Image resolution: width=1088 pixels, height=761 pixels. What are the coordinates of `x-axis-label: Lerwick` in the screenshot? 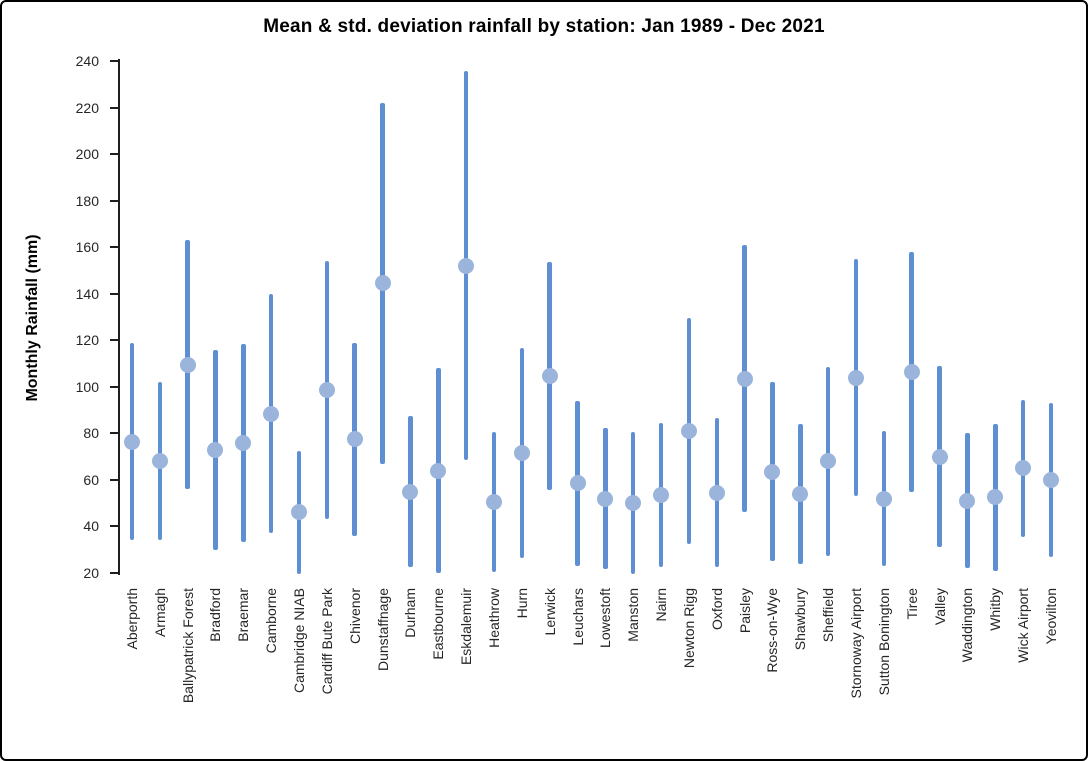 It's located at (549, 612).